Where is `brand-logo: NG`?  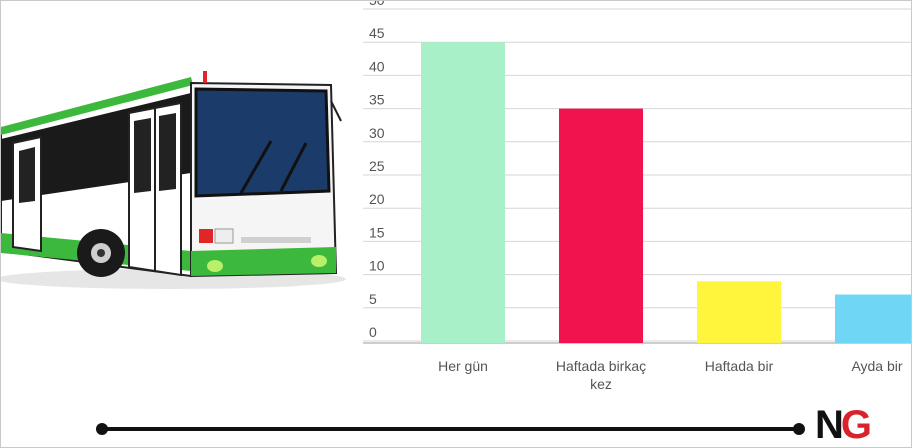
brand-logo: NG is located at coordinates (843, 425).